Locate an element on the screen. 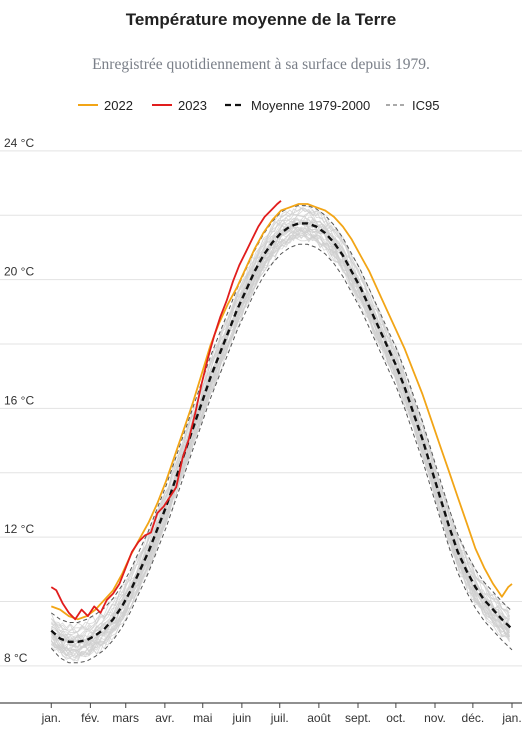 The height and width of the screenshot is (730, 522). x-tick-label: fév. is located at coordinates (90, 718).